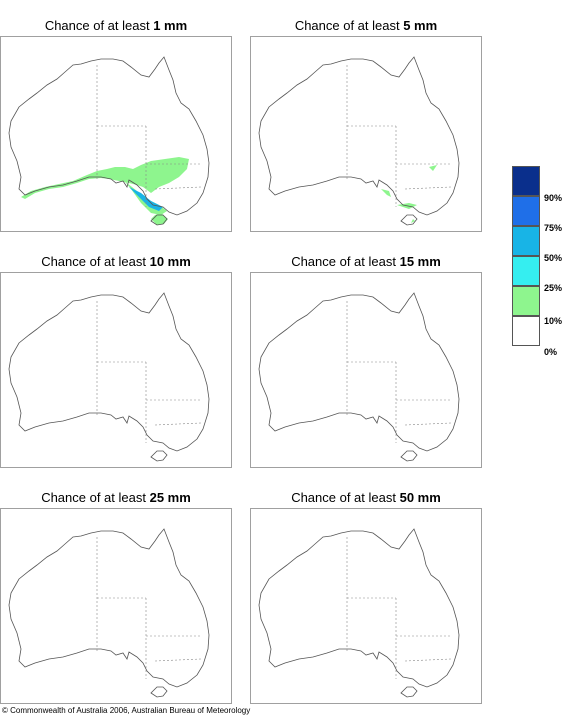 The height and width of the screenshot is (716, 570). I want to click on panel-title: Chance of at least 5 mm, so click(366, 25).